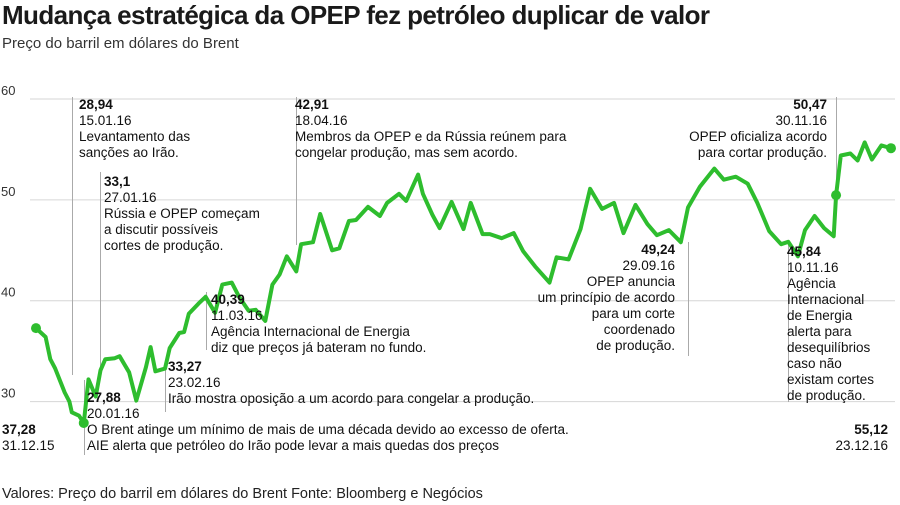 This screenshot has height=505, width=900. I want to click on annotation-value: 55,12, so click(871, 429).